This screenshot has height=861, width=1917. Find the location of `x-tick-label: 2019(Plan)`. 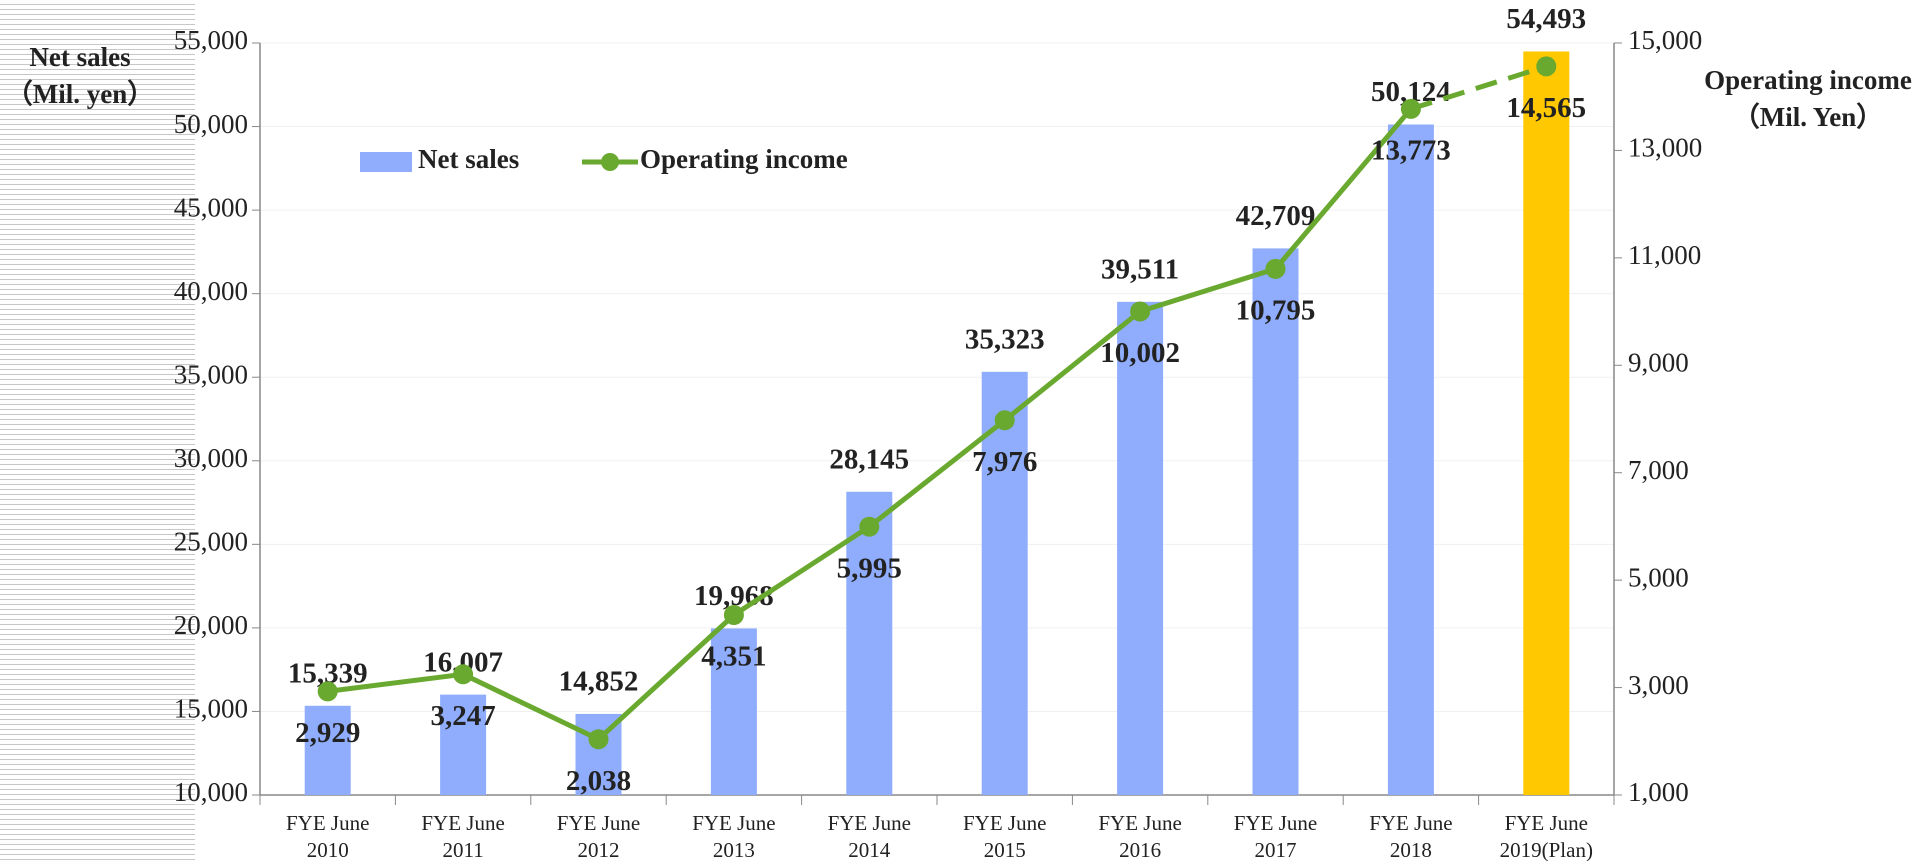

x-tick-label: 2019(Plan) is located at coordinates (1546, 849).